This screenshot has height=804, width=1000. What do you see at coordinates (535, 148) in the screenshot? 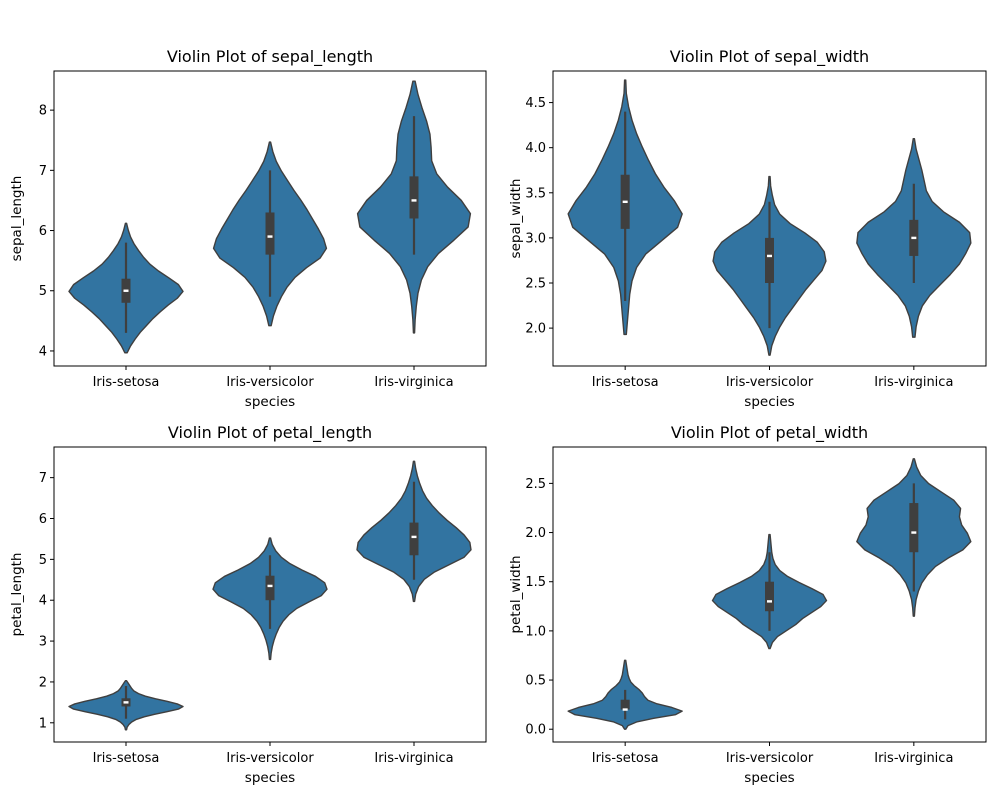
I see `y-tick-label: 4.0` at bounding box center [535, 148].